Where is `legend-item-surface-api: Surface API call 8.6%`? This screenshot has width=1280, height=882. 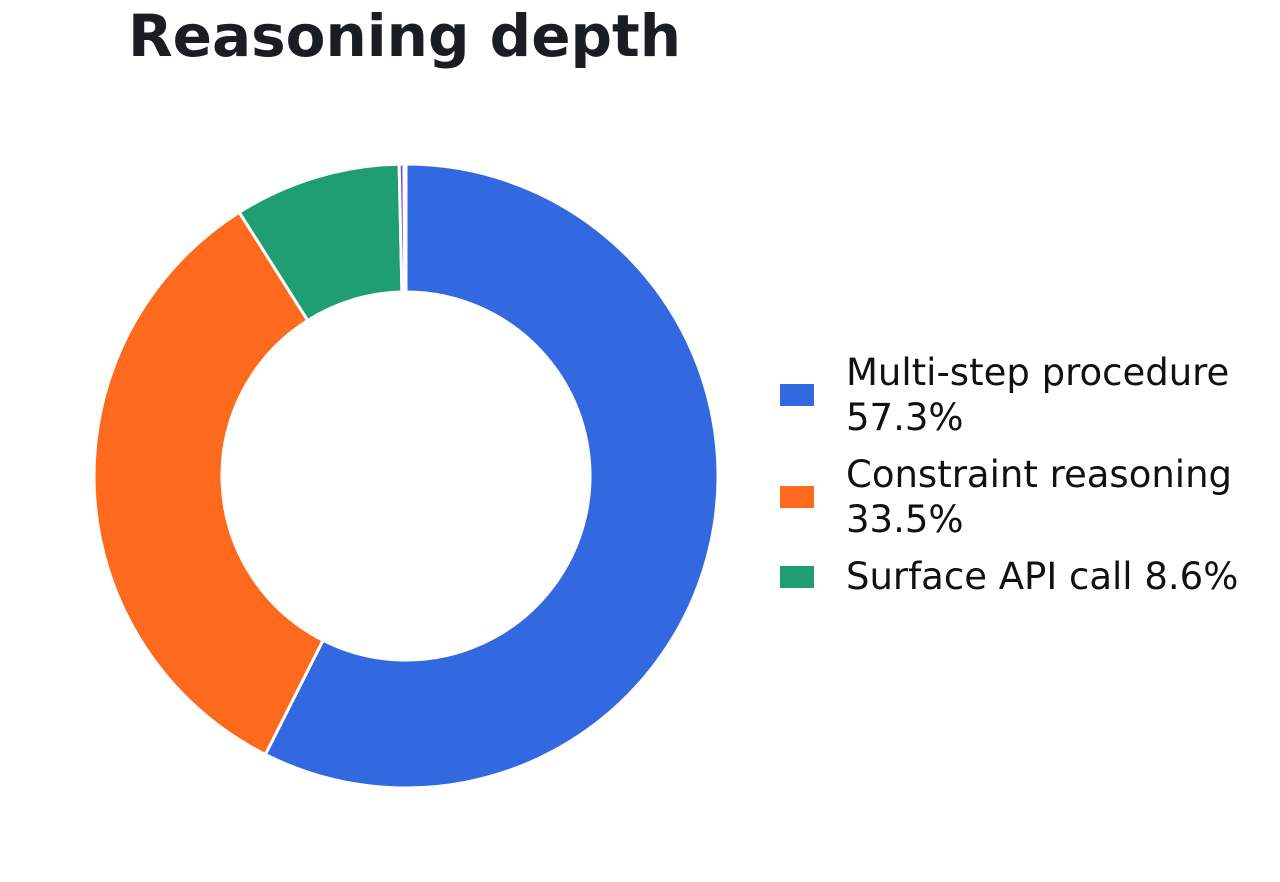 legend-item-surface-api: Surface API call 8.6% is located at coordinates (1020, 576).